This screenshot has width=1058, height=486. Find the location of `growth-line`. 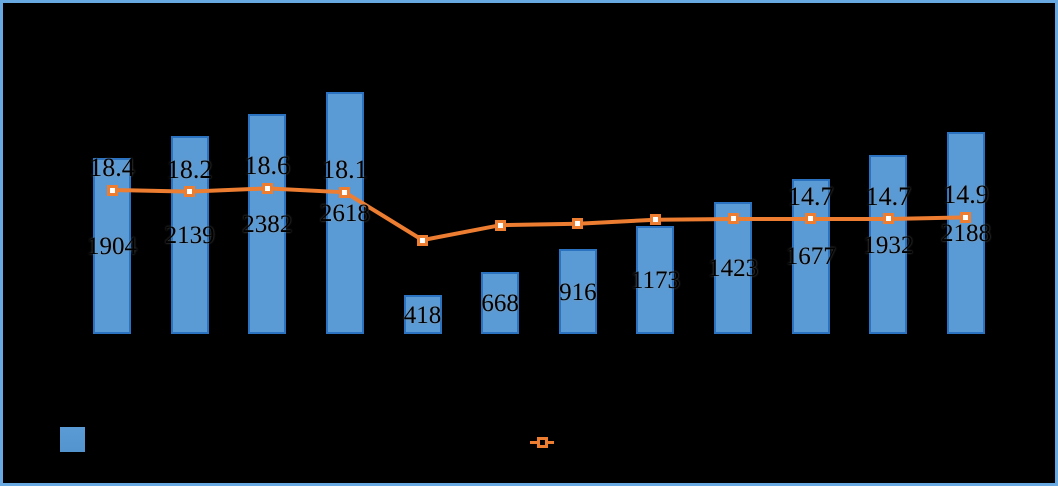

growth-line is located at coordinates (539, 214).